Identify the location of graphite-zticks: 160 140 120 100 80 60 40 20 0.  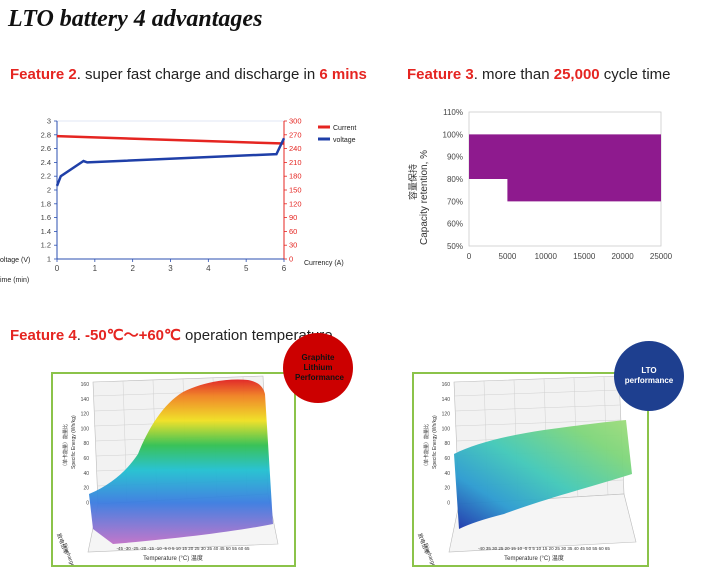
(85, 444).